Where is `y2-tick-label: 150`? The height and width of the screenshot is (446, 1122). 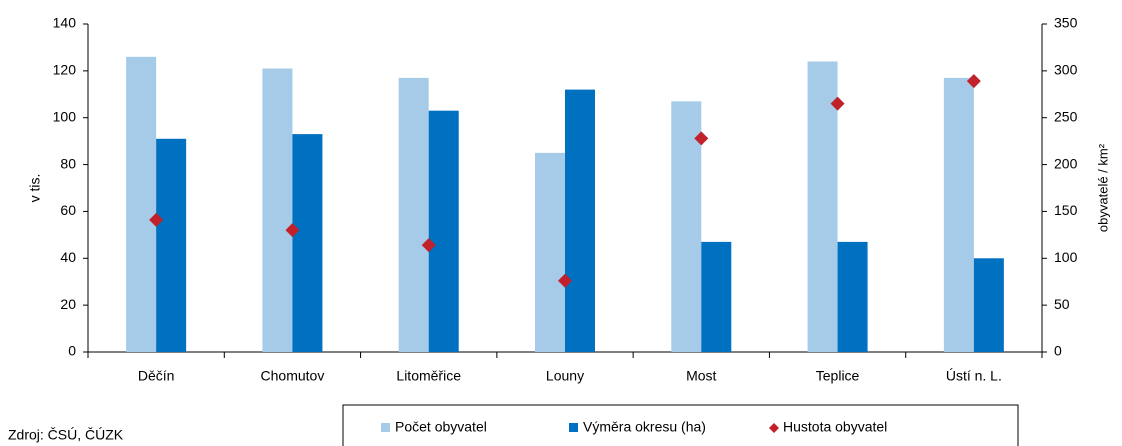
y2-tick-label: 150 is located at coordinates (1066, 210).